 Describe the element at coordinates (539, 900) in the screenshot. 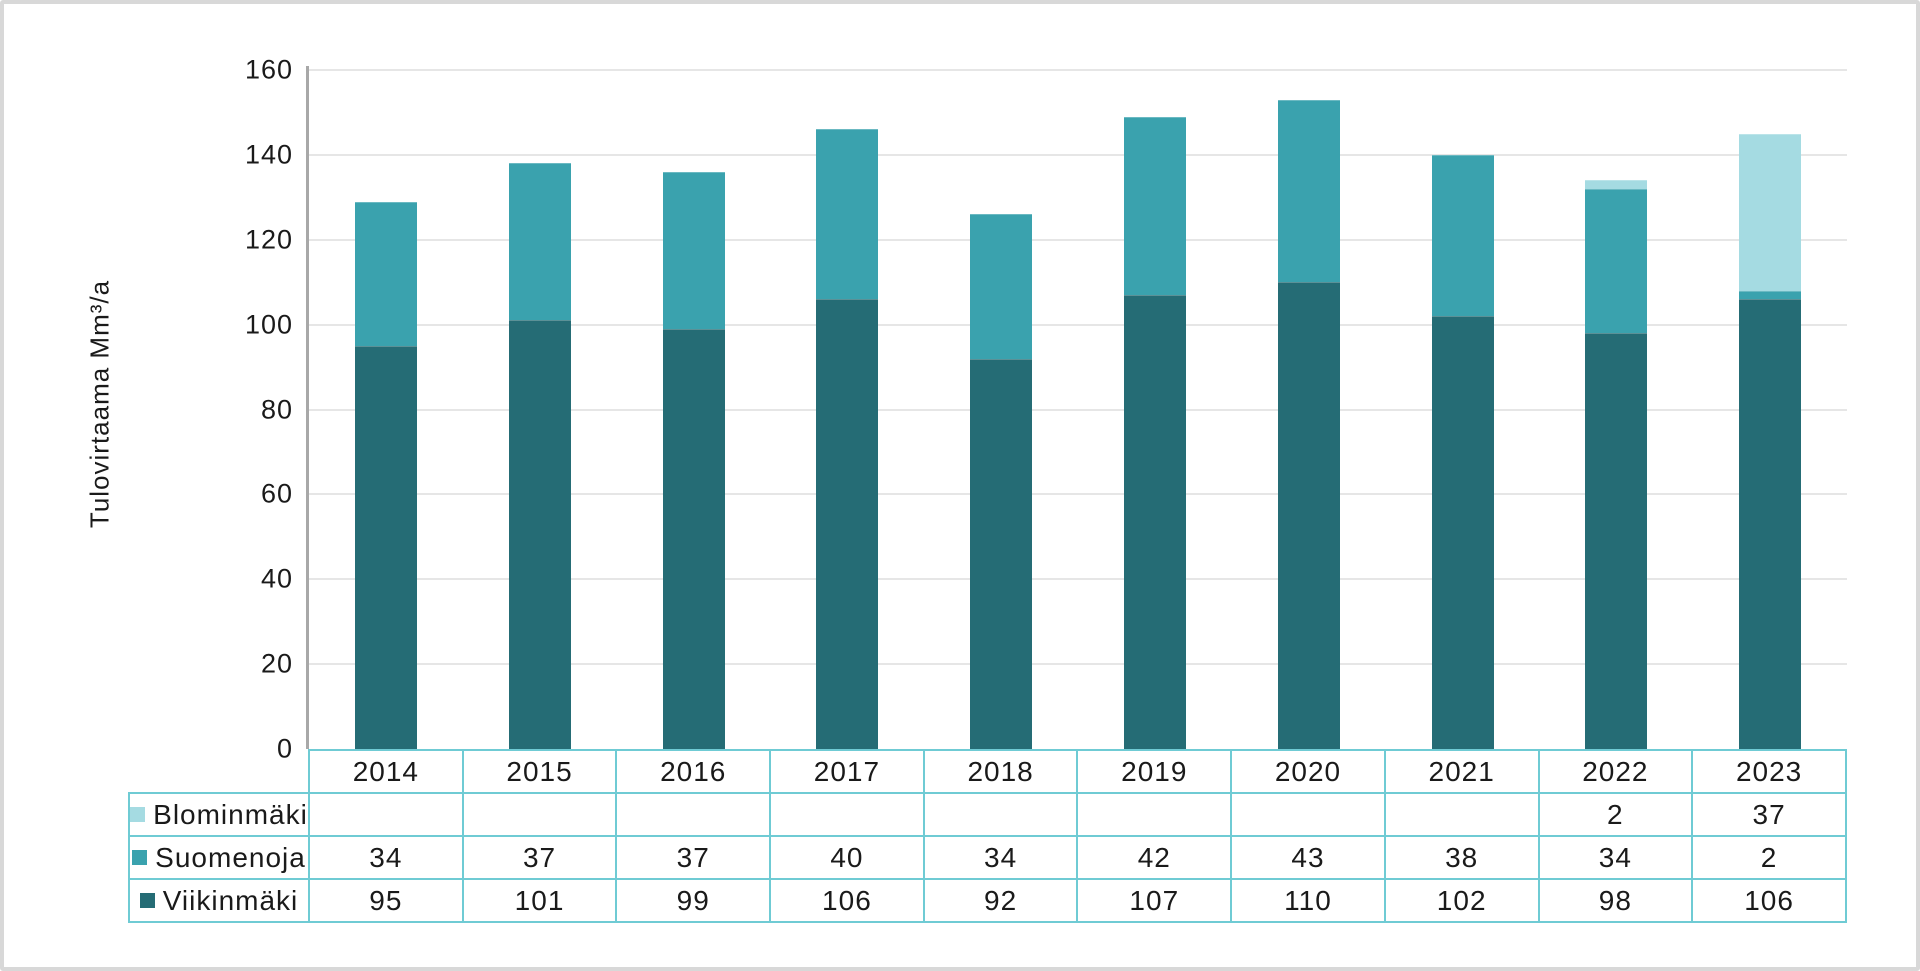

I see `value-cell-viikinmäki-2015: 101` at that location.